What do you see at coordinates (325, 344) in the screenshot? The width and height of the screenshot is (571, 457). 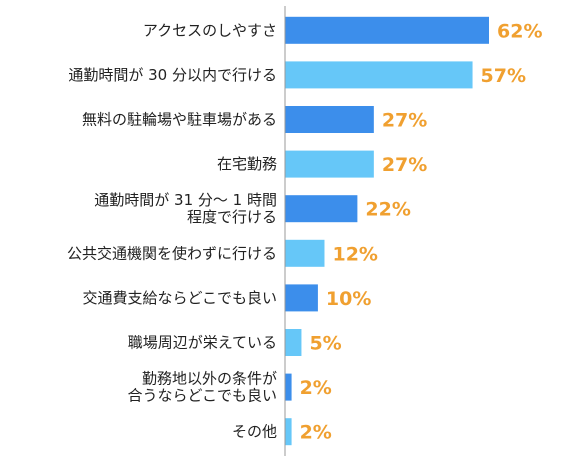 I see `value-label: 5%` at bounding box center [325, 344].